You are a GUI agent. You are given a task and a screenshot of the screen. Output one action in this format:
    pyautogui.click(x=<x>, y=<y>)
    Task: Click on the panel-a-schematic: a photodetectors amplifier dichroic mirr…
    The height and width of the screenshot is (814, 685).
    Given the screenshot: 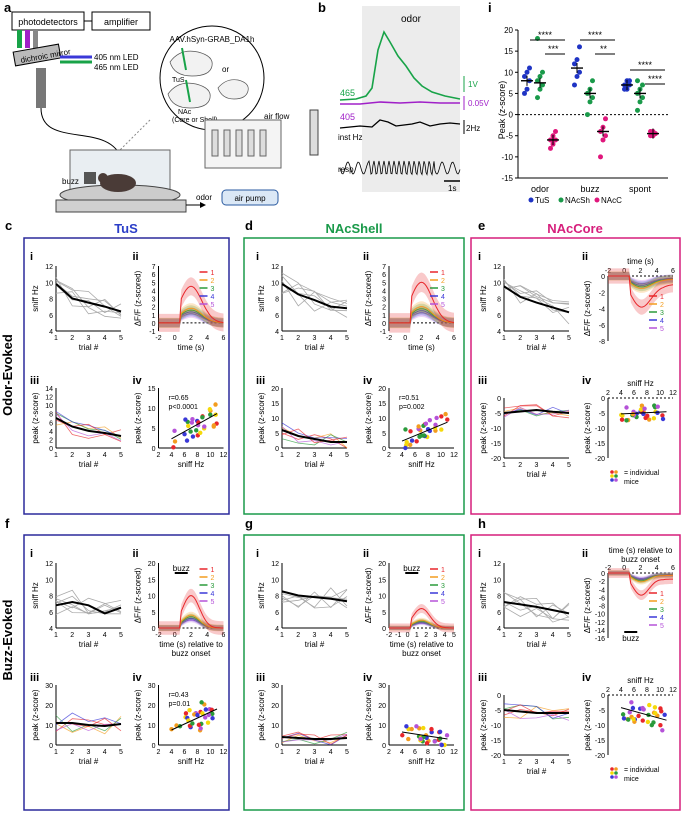 What is the action you would take?
    pyautogui.click(x=161, y=106)
    